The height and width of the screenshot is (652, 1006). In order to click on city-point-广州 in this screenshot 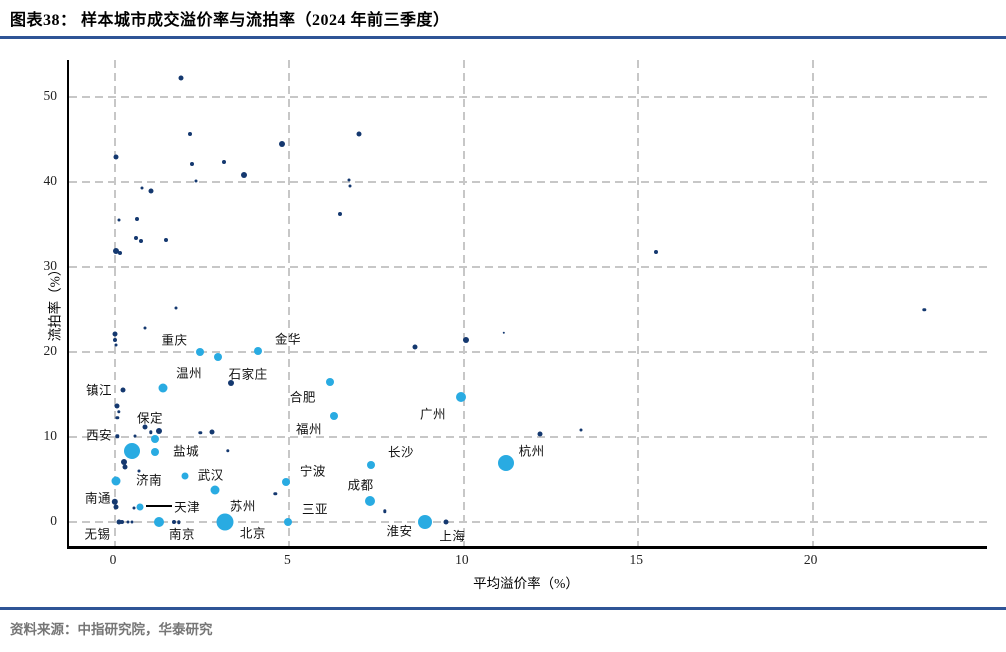, I will do `click(461, 396)`.